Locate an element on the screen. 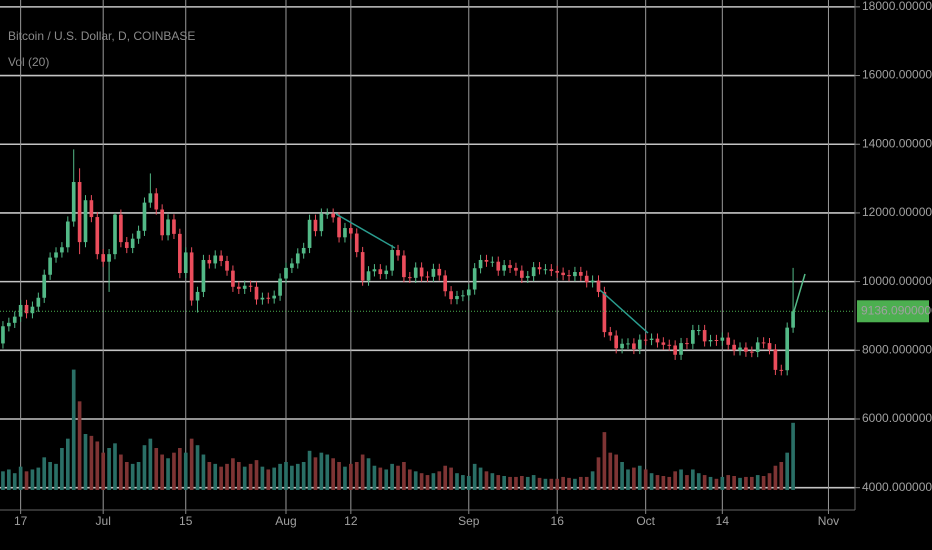  x-tick-label: 15 is located at coordinates (186, 521).